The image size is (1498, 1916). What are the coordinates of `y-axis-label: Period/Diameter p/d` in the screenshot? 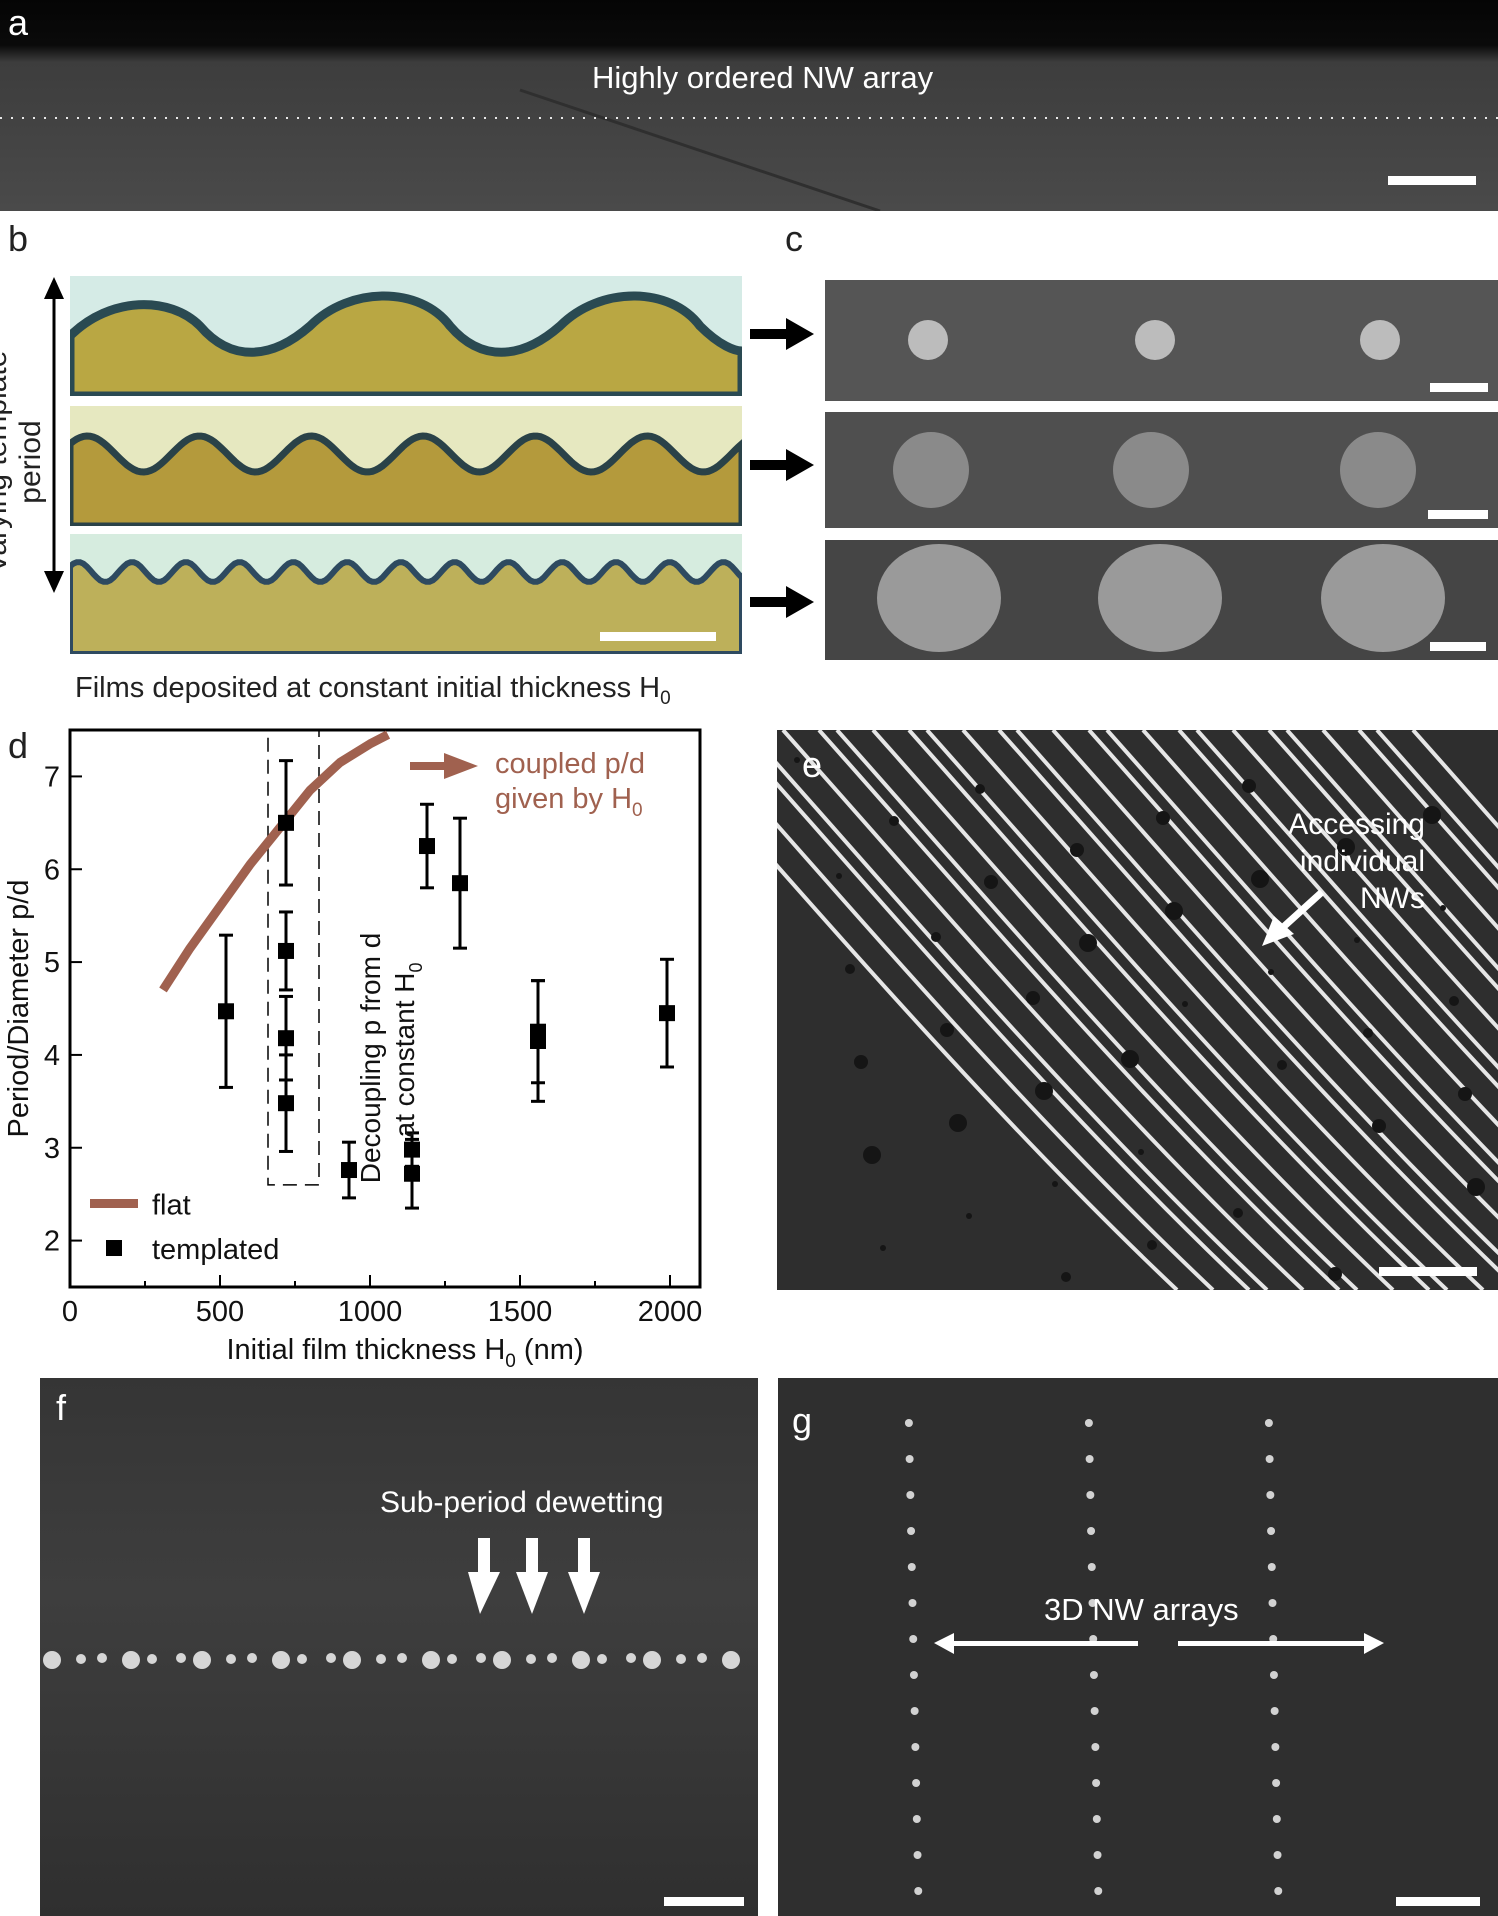 It's located at (19, 1009).